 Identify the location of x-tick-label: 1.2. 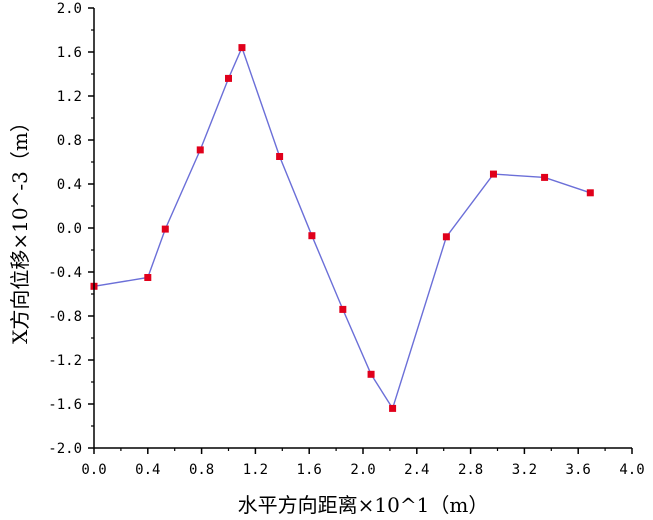
(255, 470).